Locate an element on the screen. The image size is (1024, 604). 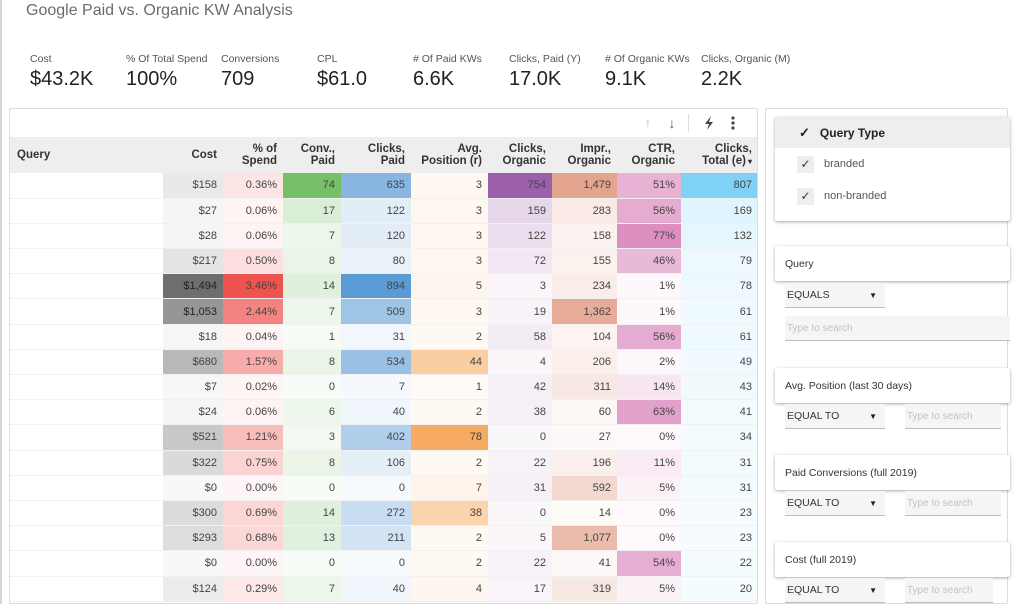
kpi-label: Cost is located at coordinates (41, 59).